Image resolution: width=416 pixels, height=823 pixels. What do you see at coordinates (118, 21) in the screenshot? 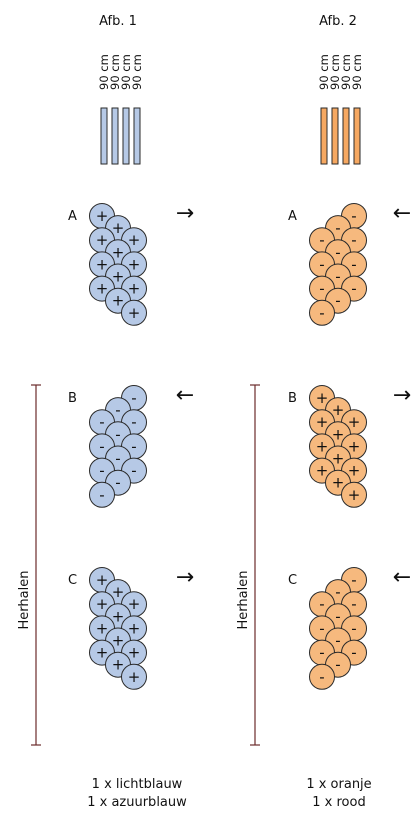
I see `figure-title: Afb. 1` at bounding box center [118, 21].